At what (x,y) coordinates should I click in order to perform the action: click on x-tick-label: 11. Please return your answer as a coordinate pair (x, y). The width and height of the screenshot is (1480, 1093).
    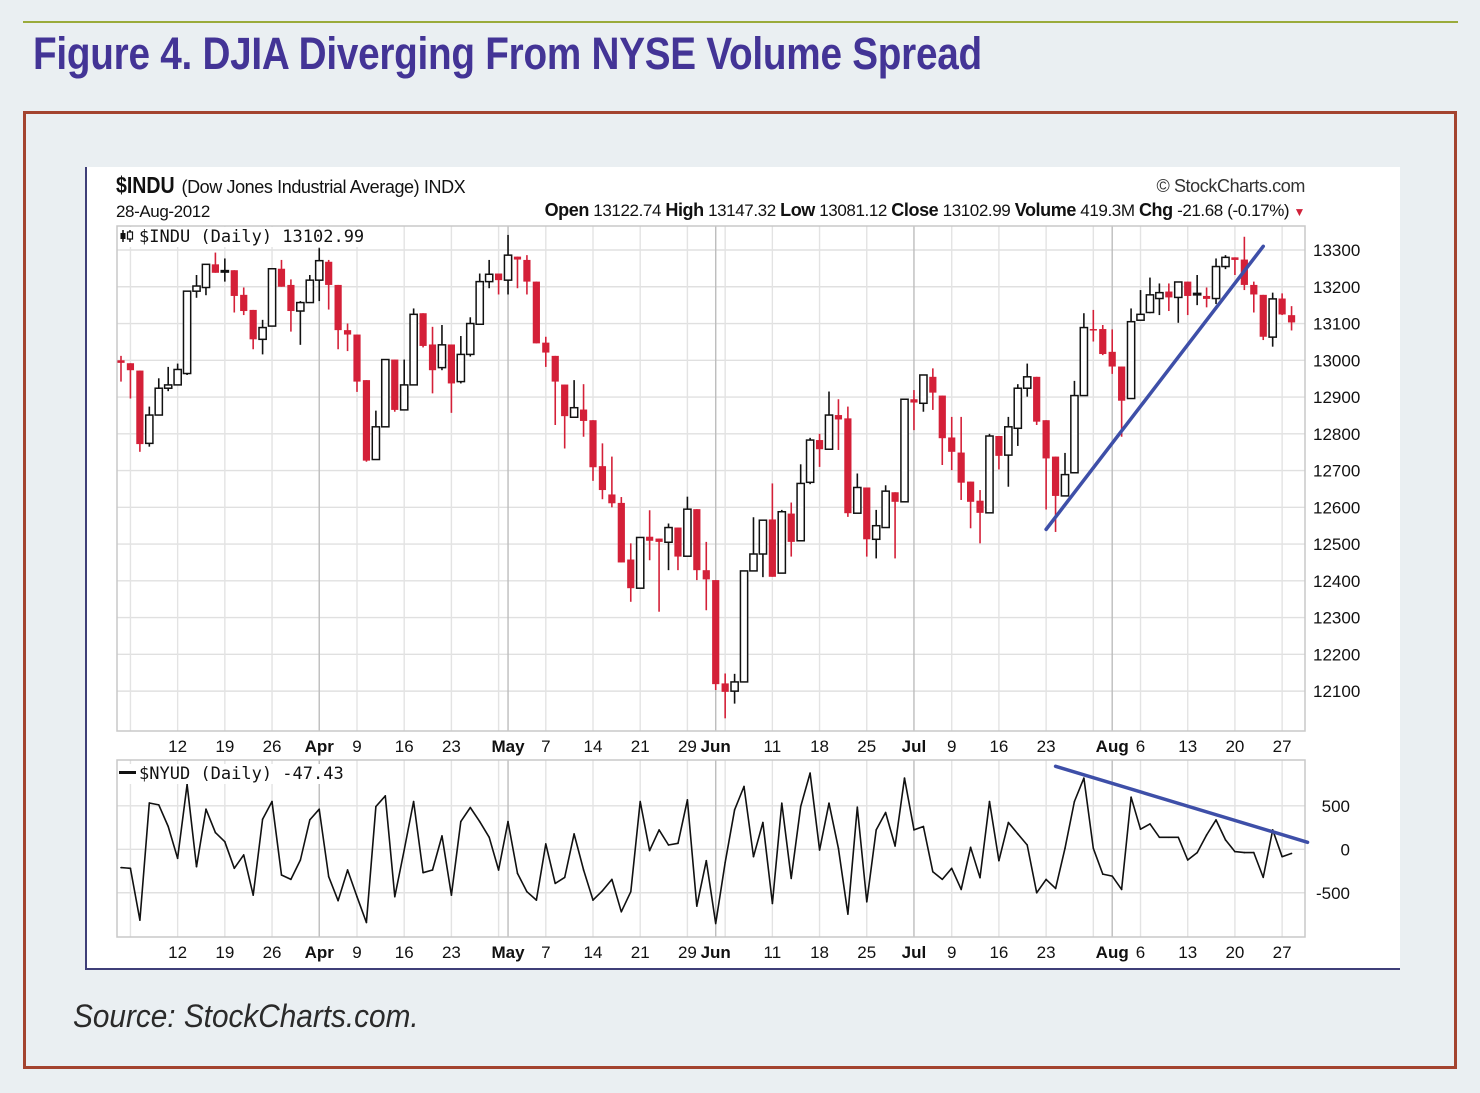
    Looking at the image, I should click on (773, 746).